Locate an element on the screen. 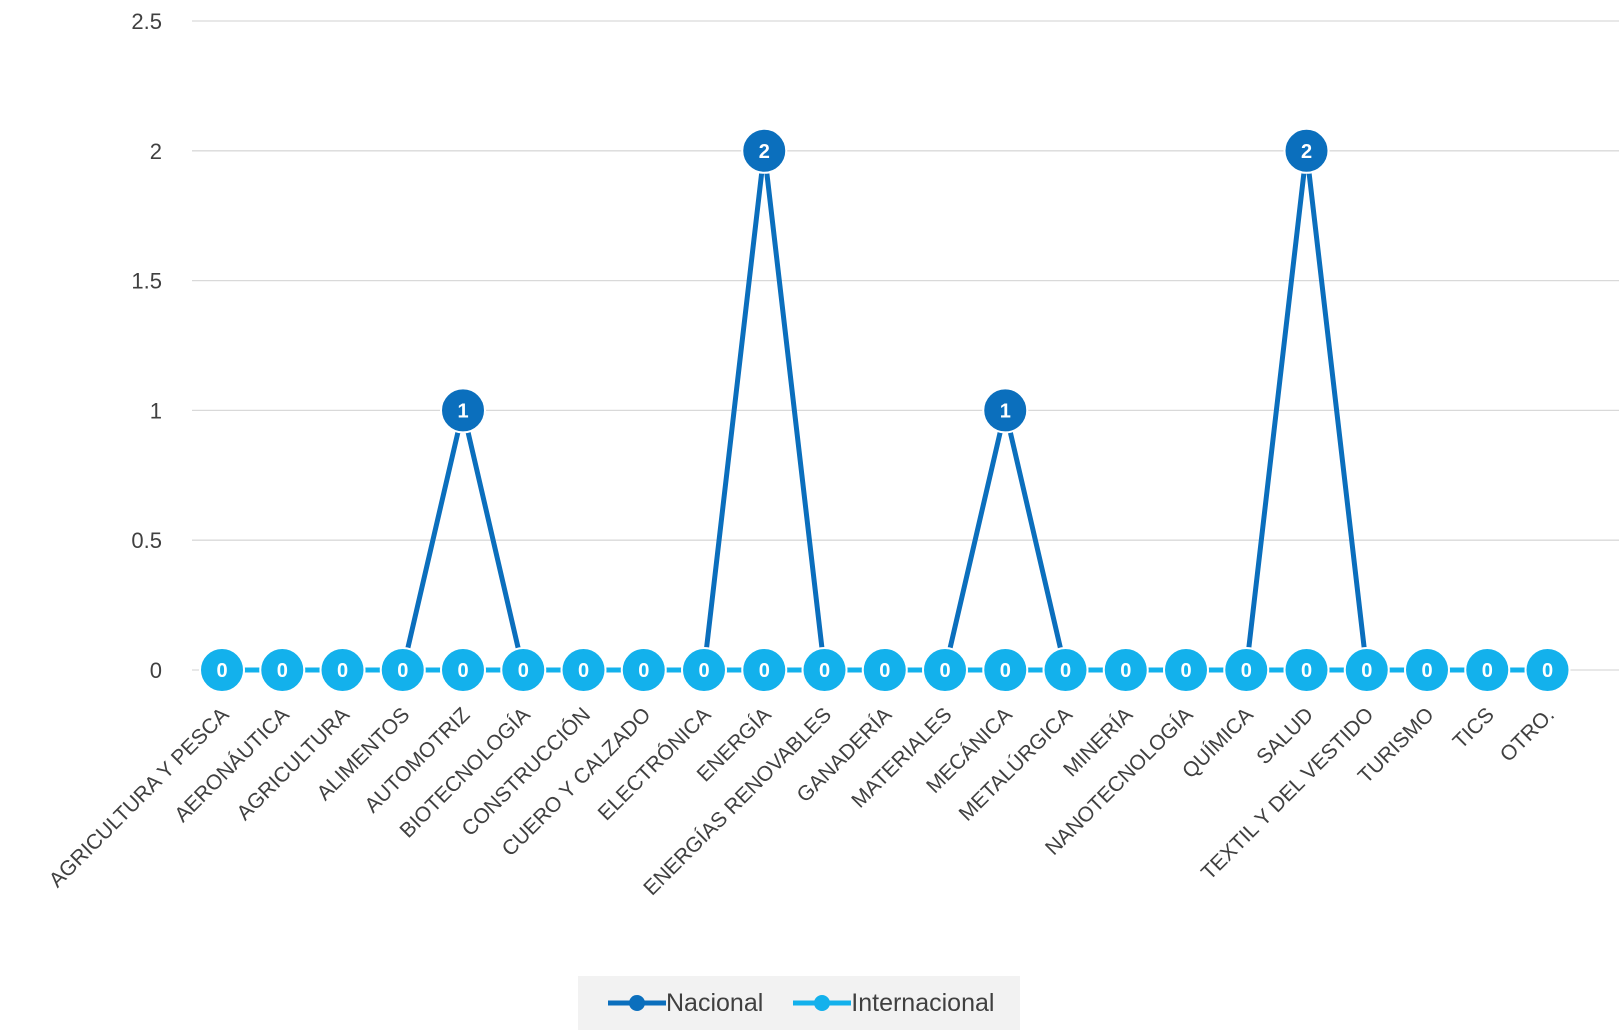 This screenshot has height=1030, width=1619. y-axis-ticks: 0 0.5 1 1.5 2 2.5 is located at coordinates (146, 346).